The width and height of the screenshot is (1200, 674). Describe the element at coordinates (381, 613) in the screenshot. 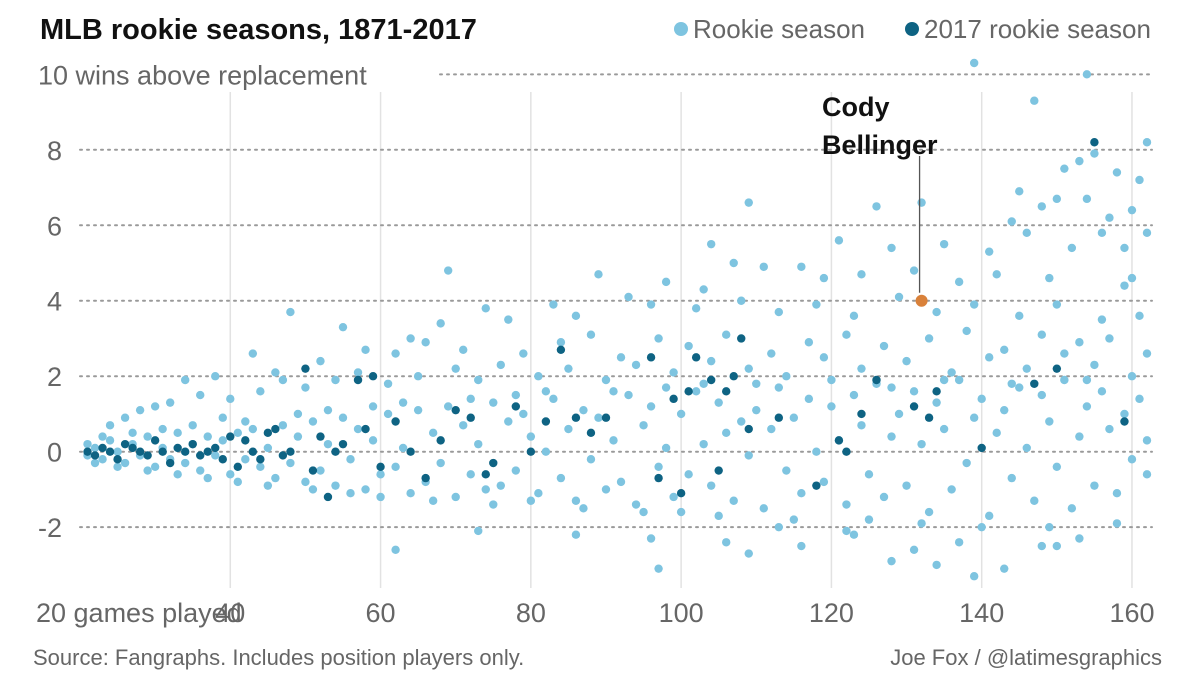

I see `x-tick-label: 60` at that location.